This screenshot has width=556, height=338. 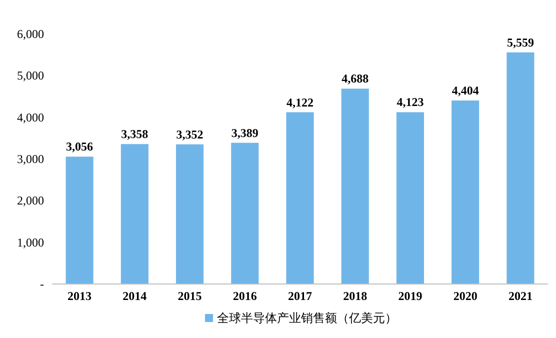 I want to click on data-label: 5,559, so click(x=520, y=42).